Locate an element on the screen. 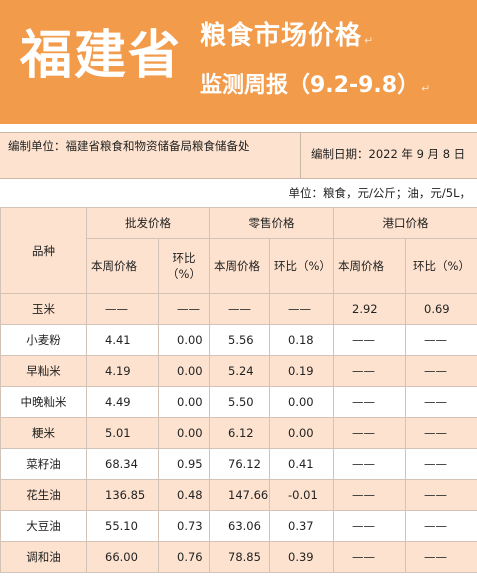  retail-change-header: 环比（%） is located at coordinates (301, 266).